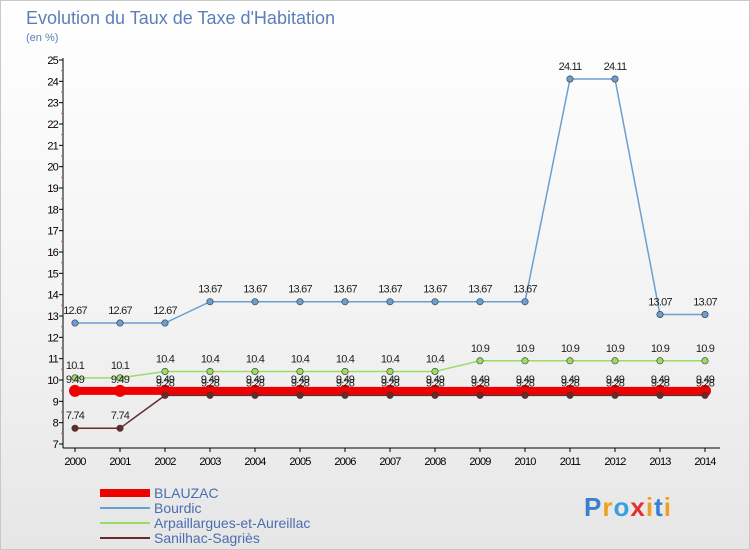 Image resolution: width=750 pixels, height=550 pixels. Describe the element at coordinates (570, 462) in the screenshot. I see `x-tick-label: 2011` at that location.